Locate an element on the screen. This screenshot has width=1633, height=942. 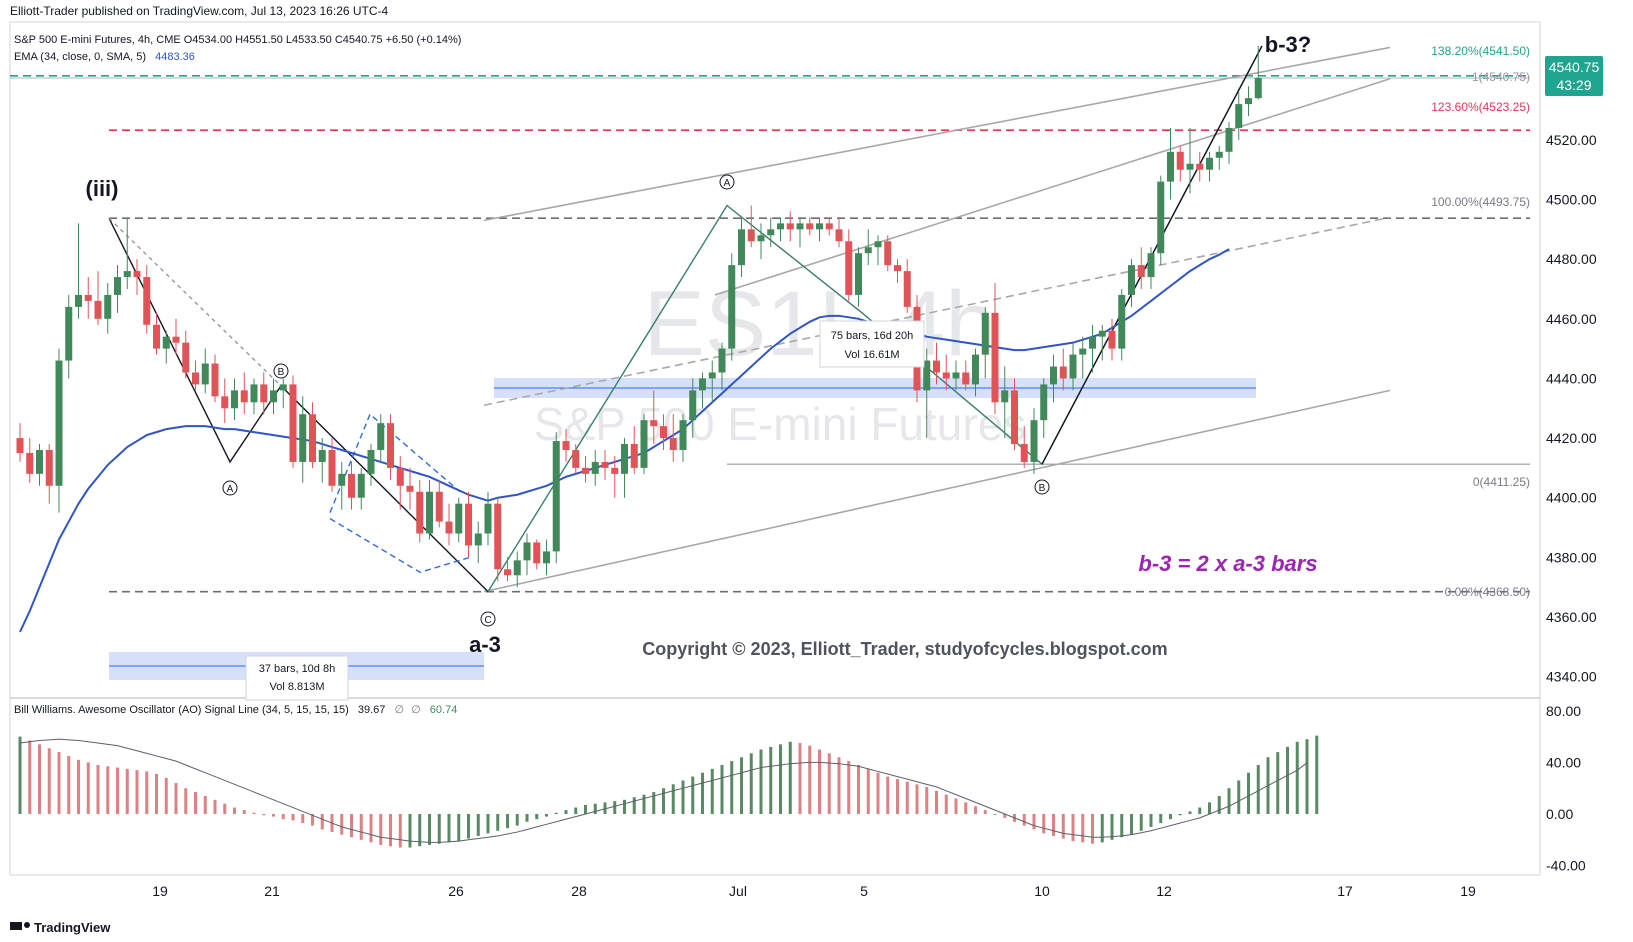
wave-guide-line is located at coordinates (195, 302).